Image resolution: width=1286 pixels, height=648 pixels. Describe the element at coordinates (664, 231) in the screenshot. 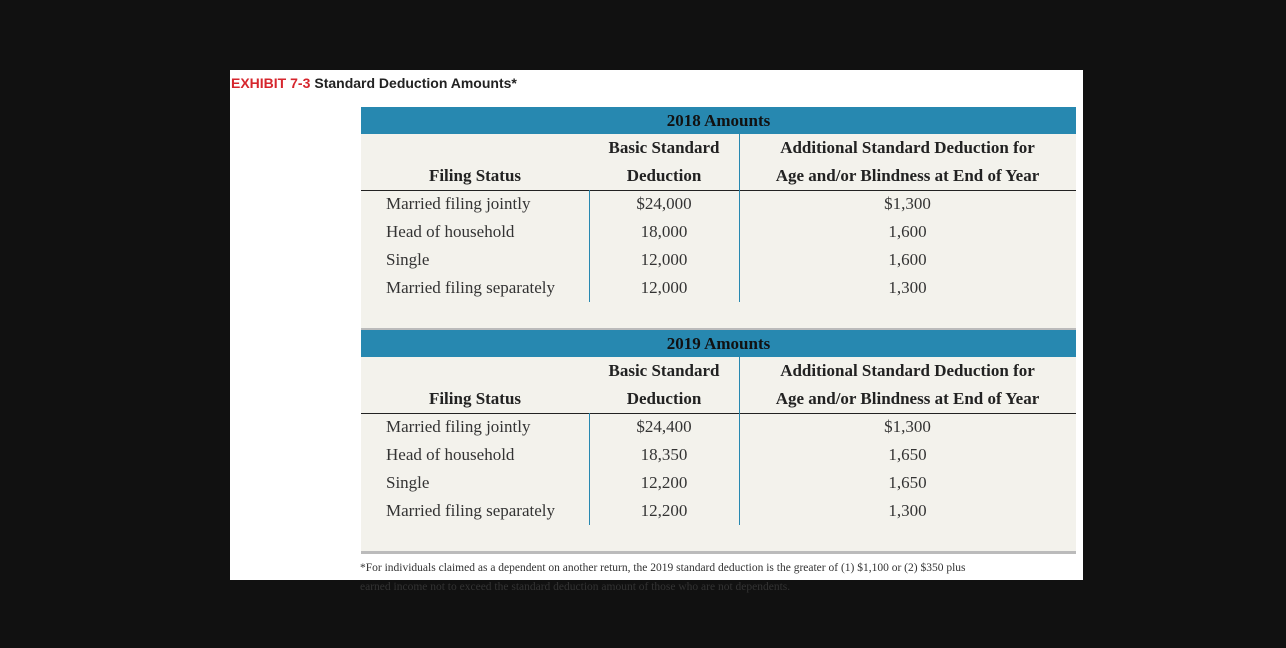

I see `table-cell: 18,000` at that location.